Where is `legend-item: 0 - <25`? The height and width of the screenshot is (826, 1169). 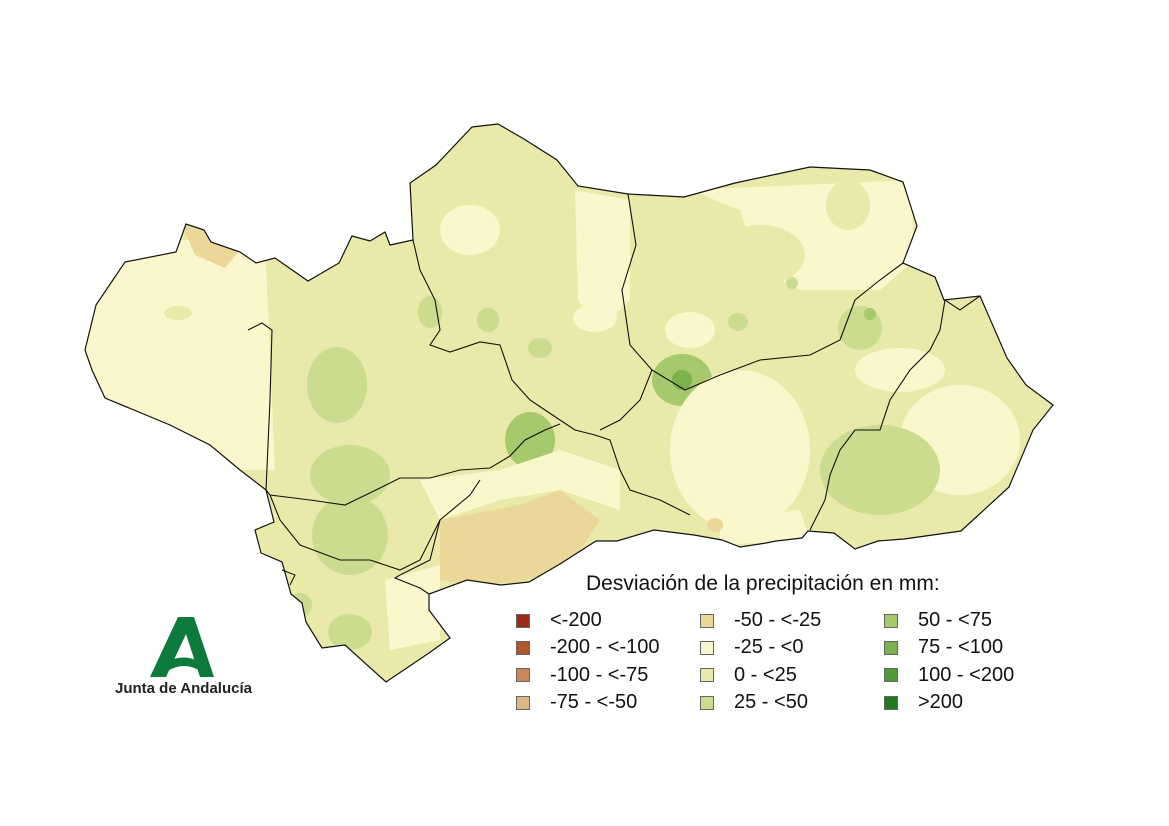
legend-item: 0 - <25 is located at coordinates (792, 675).